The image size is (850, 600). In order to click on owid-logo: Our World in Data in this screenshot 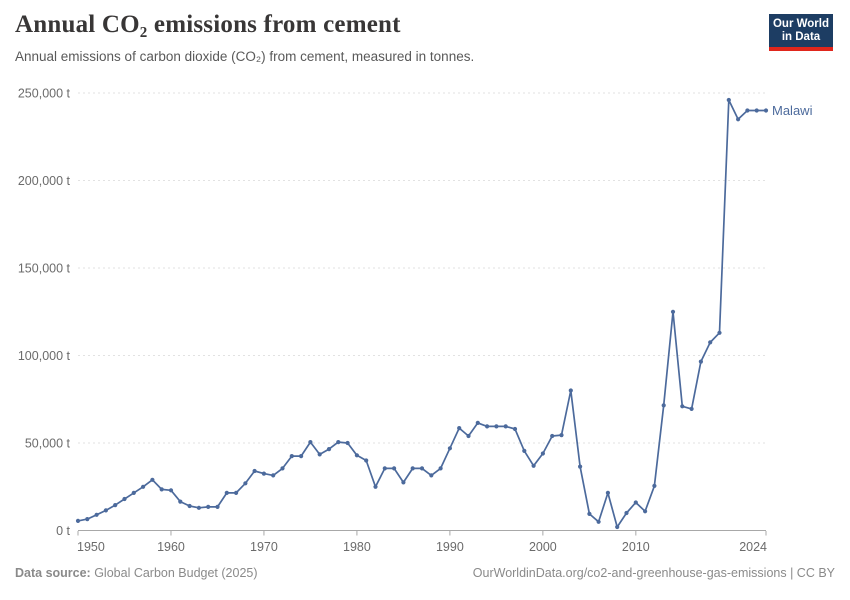, I will do `click(801, 32)`.